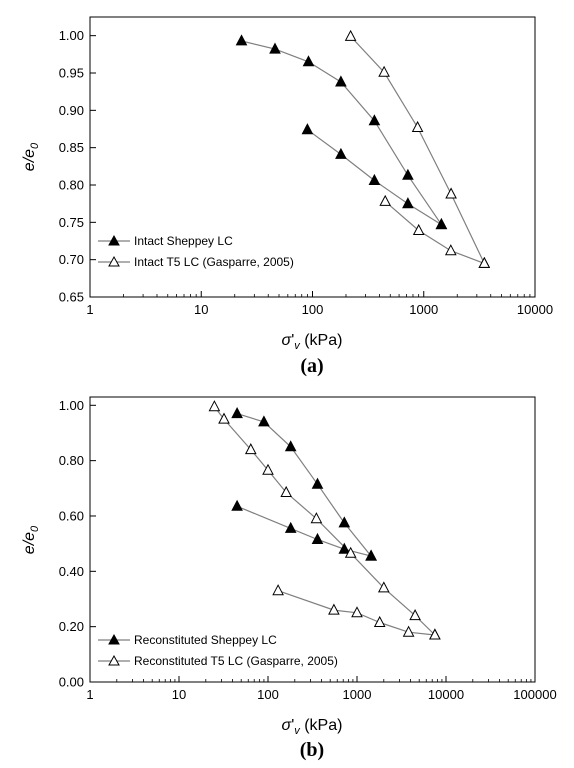 Image resolution: width=574 pixels, height=768 pixels. What do you see at coordinates (89, 309) in the screenshot?
I see `x-tick-label-a-0: 1` at bounding box center [89, 309].